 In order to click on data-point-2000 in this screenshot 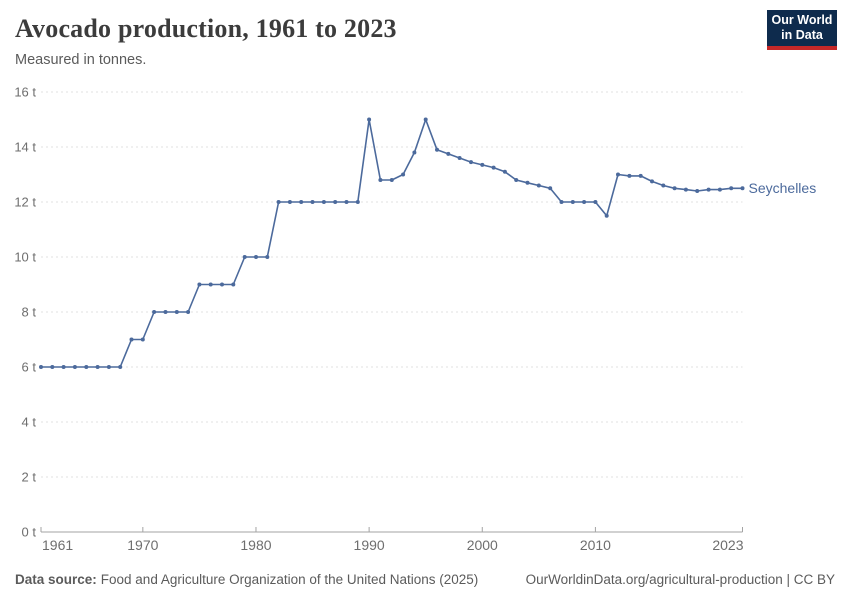, I will do `click(482, 164)`.